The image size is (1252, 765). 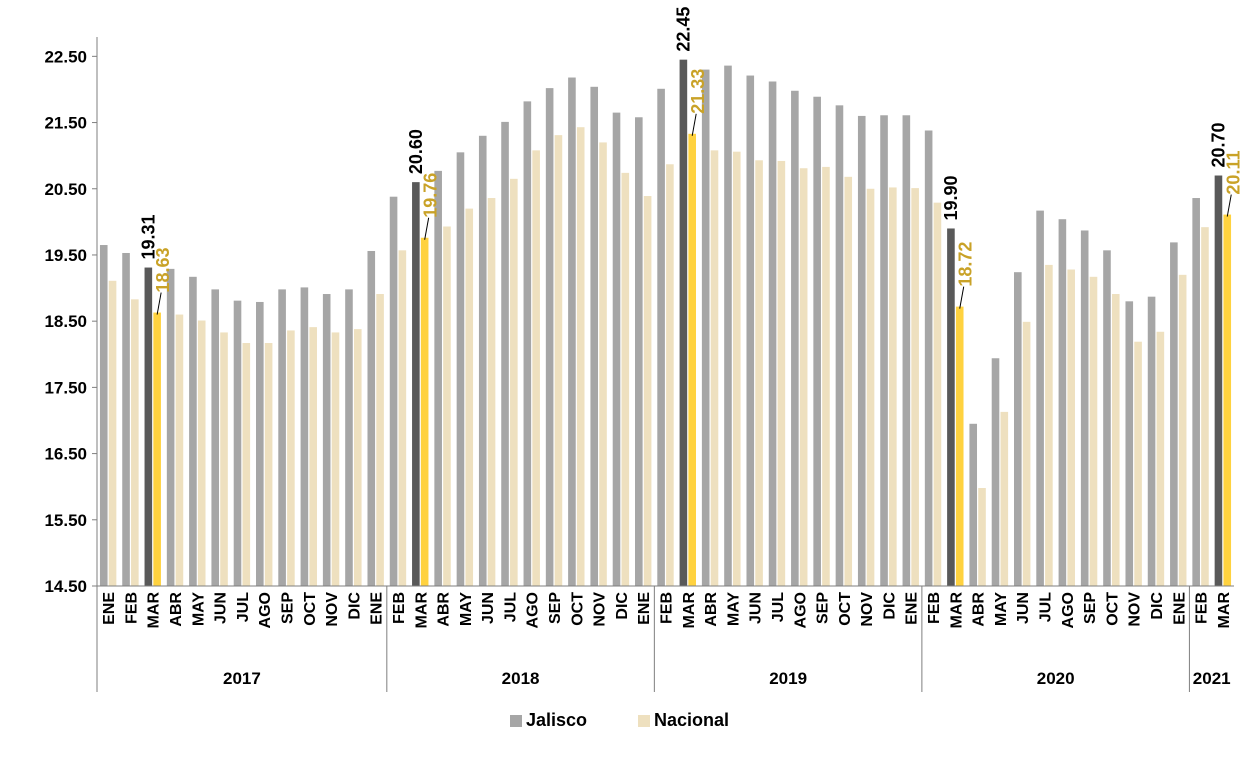 What do you see at coordinates (1233, 173) in the screenshot?
I see `data-label-nacional: 20.11` at bounding box center [1233, 173].